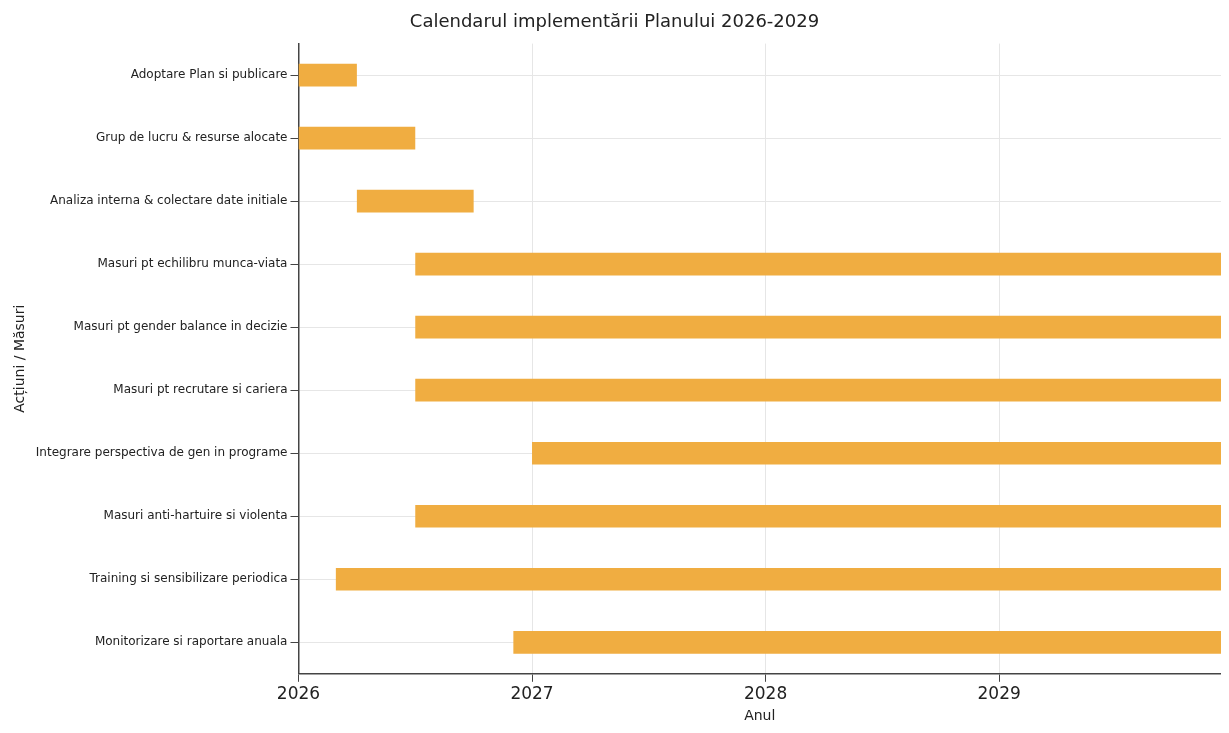 Image resolution: width=1229 pixels, height=733 pixels. What do you see at coordinates (169, 200) in the screenshot?
I see `y-tick-label: Analiza interna & colectare date initiale` at bounding box center [169, 200].